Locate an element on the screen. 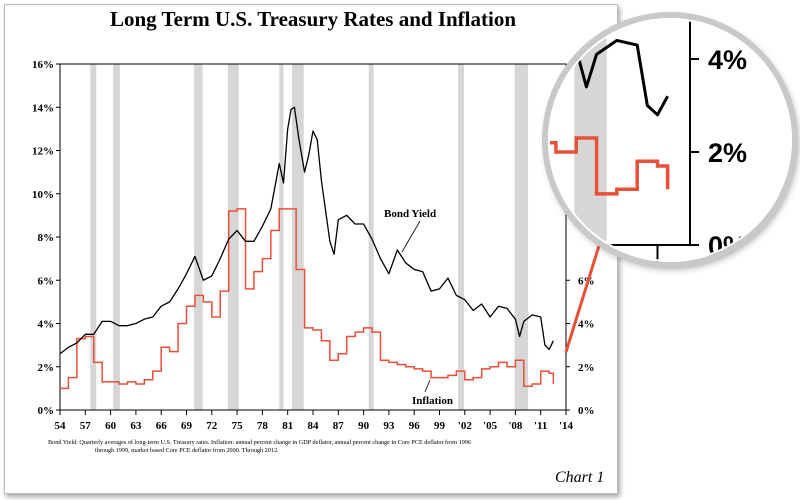 This screenshot has width=800, height=500. x-tick-label: 87 is located at coordinates (339, 426).